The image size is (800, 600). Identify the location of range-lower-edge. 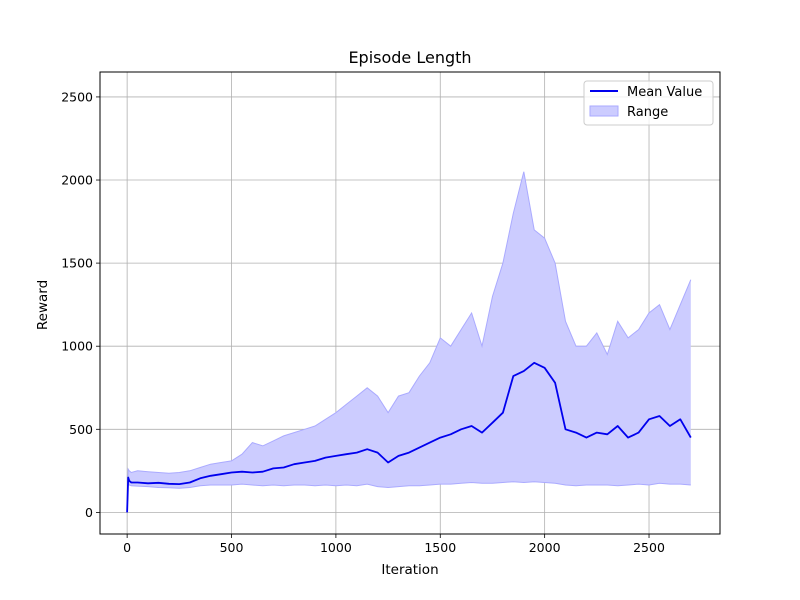
(408, 497).